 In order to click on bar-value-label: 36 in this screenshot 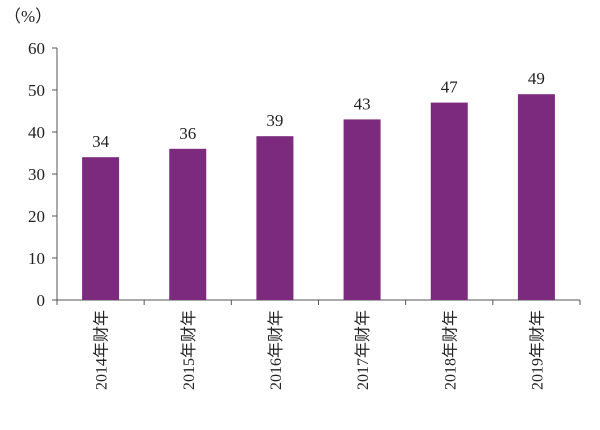, I will do `click(187, 133)`.